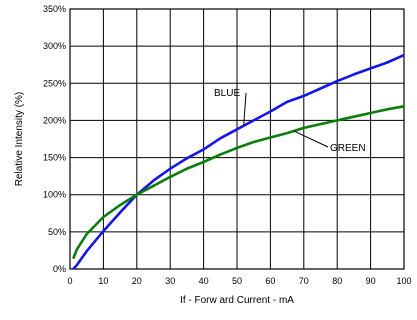 Image resolution: width=417 pixels, height=320 pixels. Describe the element at coordinates (290, 121) in the screenshot. I see `series-annotations: BLUE GREEN` at that location.